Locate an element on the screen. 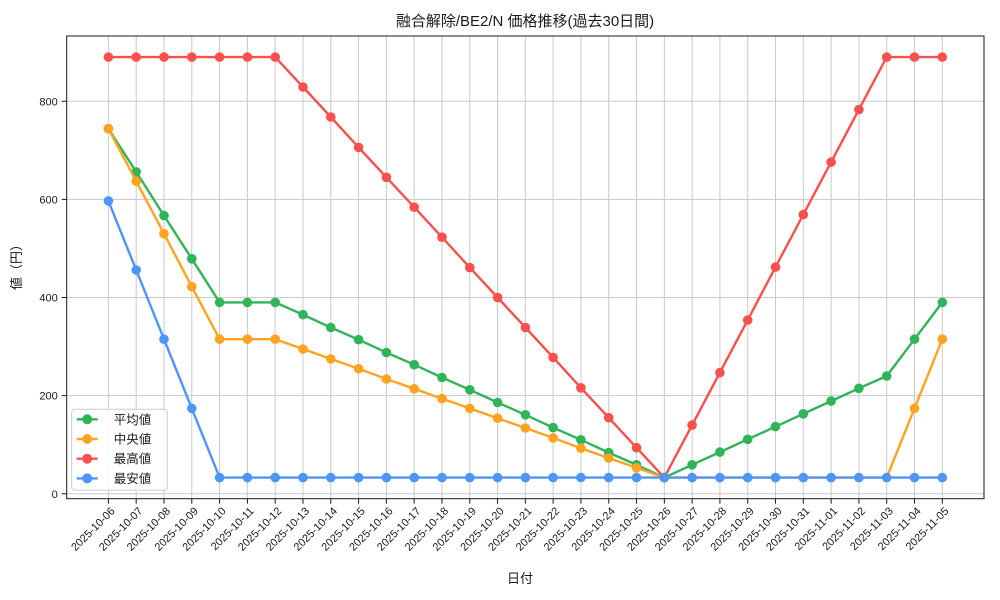 The width and height of the screenshot is (1000, 600). legend-label: 平均値 is located at coordinates (133, 419).